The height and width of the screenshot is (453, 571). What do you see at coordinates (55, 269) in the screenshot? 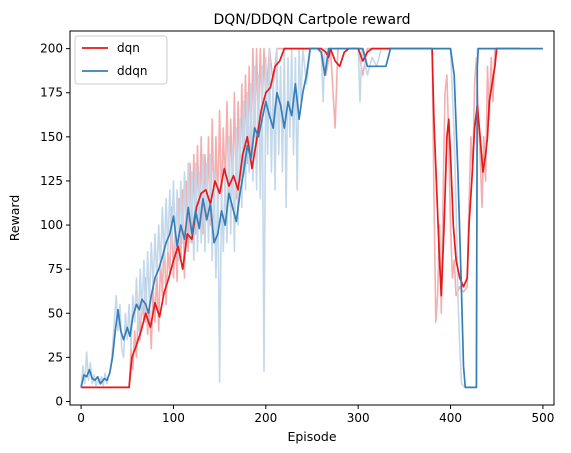
I see `y-tick-label: 75` at bounding box center [55, 269].